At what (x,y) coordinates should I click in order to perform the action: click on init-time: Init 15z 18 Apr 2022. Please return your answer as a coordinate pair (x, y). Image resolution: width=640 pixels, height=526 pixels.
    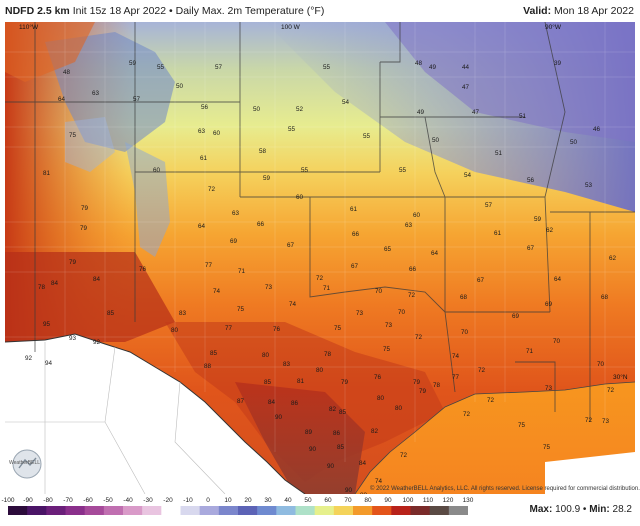
    Looking at the image, I should click on (119, 11).